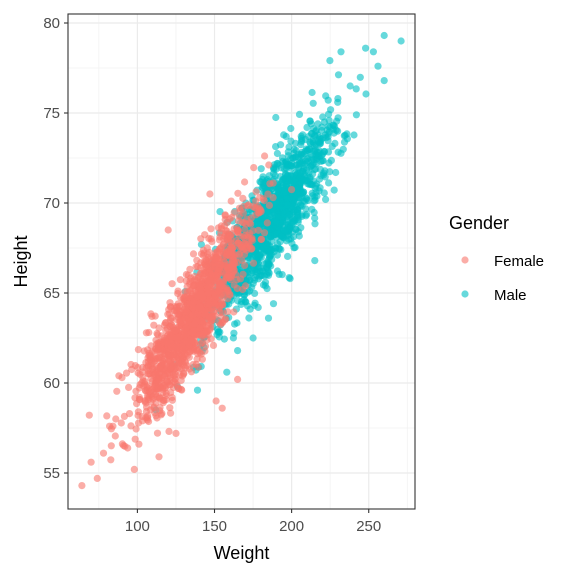 This screenshot has width=576, height=576. What do you see at coordinates (519, 261) in the screenshot?
I see `legend-label-female: Female` at bounding box center [519, 261].